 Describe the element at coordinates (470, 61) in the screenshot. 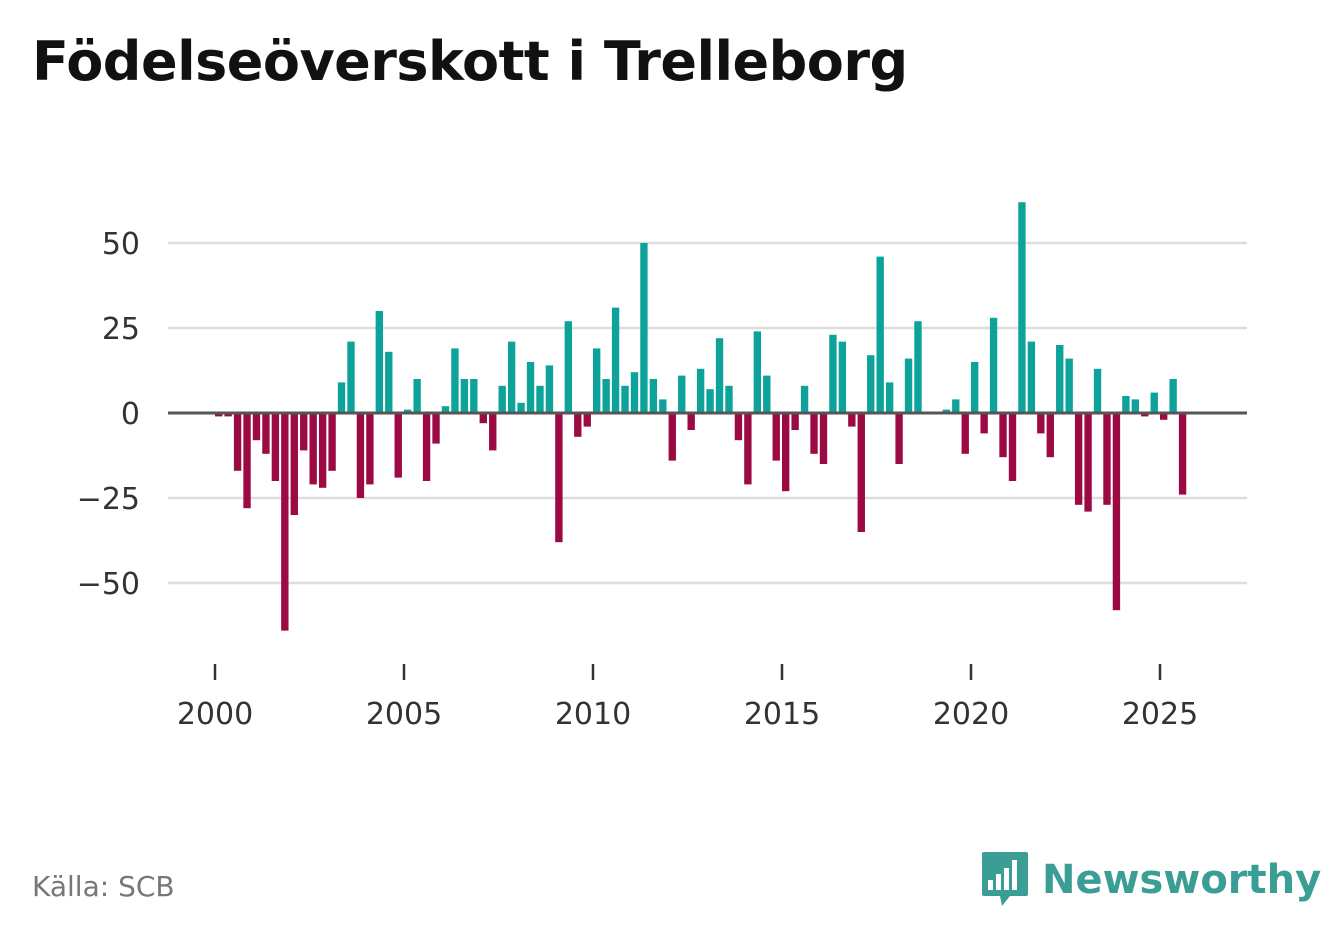

I see `chart-title: Födelseöverskott i Trelleborg` at that location.